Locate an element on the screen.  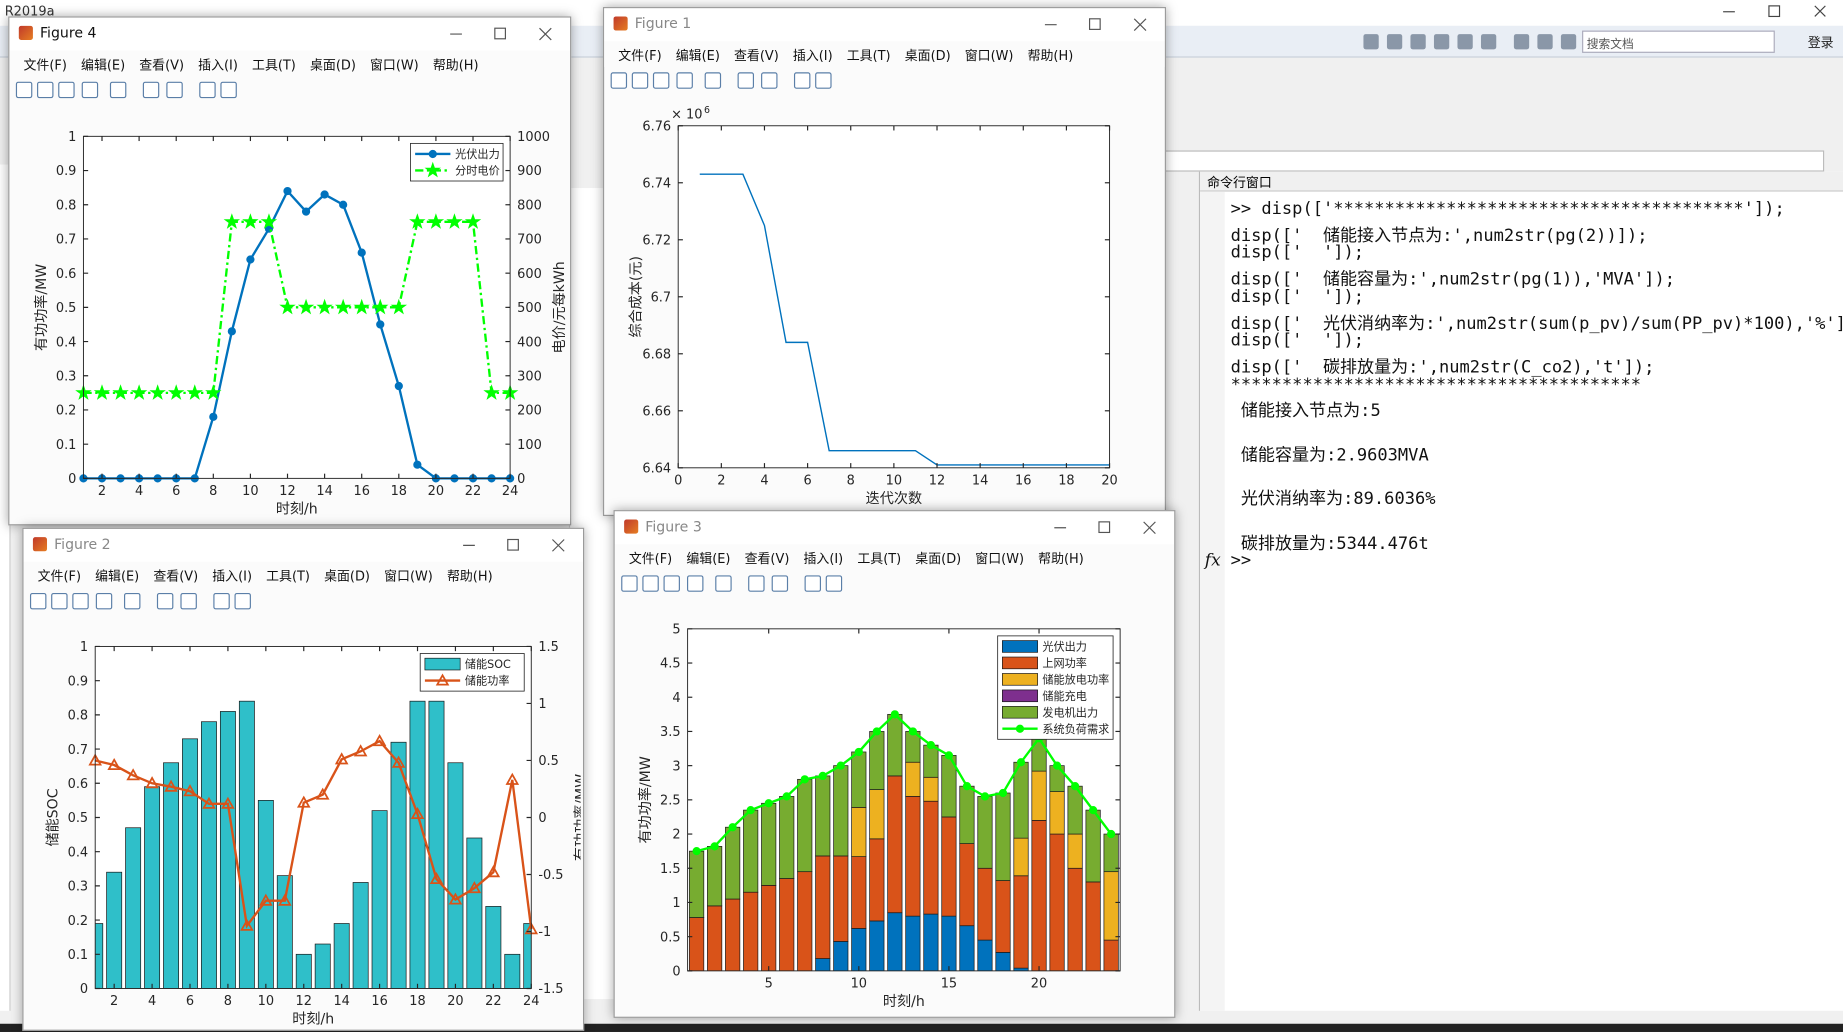
y-tick-label: 0.7 is located at coordinates (66, 240).